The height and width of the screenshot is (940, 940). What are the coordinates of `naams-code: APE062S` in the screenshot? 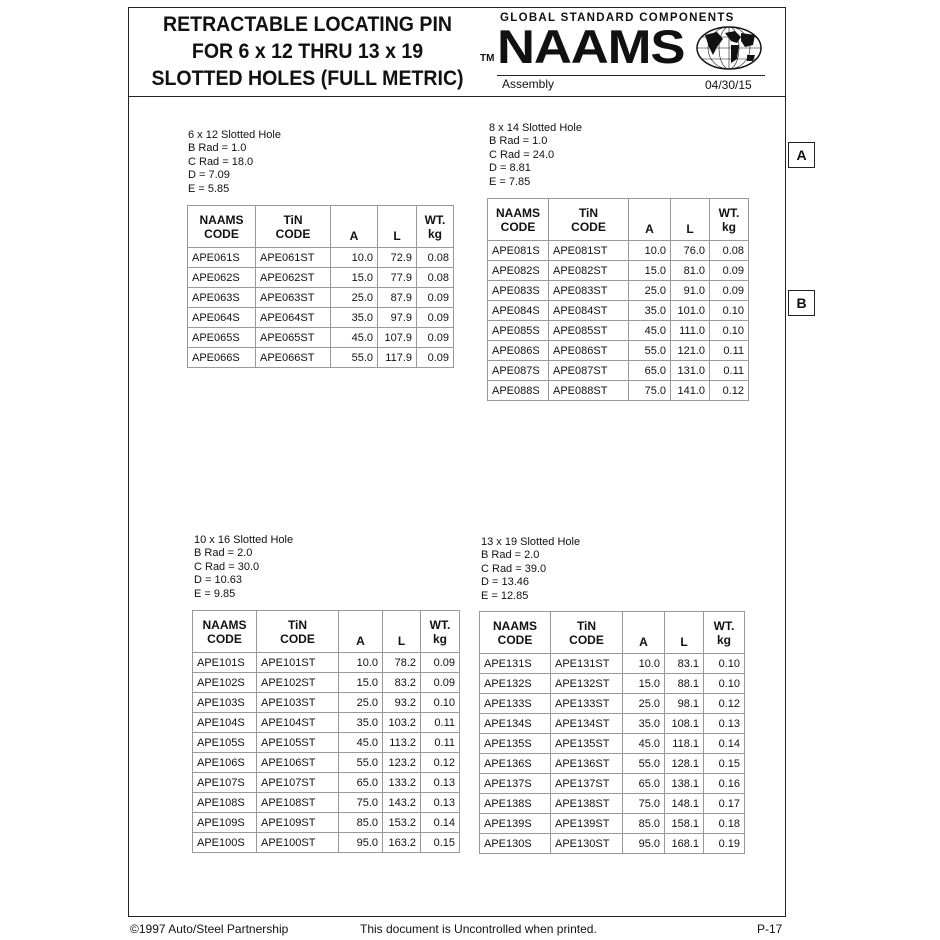 It's located at (221, 277).